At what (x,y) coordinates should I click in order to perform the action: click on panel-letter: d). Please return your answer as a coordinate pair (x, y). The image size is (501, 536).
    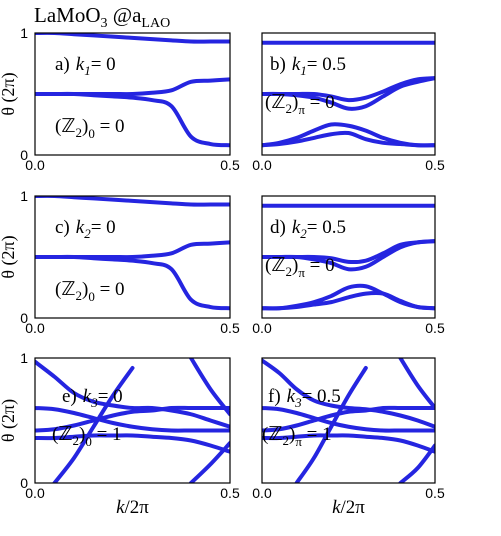
    Looking at the image, I should click on (278, 227).